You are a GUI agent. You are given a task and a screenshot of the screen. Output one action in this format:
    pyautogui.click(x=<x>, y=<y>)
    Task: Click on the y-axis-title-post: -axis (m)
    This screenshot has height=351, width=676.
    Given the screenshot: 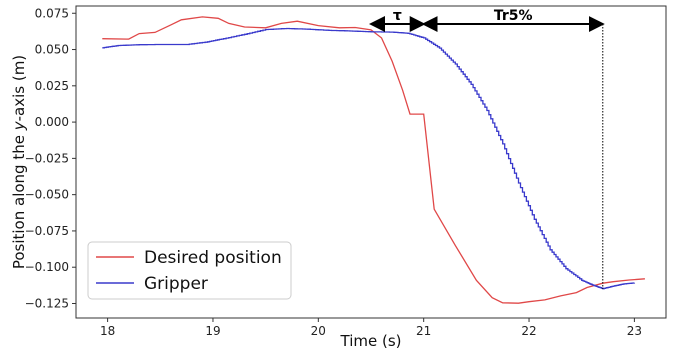 What is the action you would take?
    pyautogui.click(x=19, y=88)
    